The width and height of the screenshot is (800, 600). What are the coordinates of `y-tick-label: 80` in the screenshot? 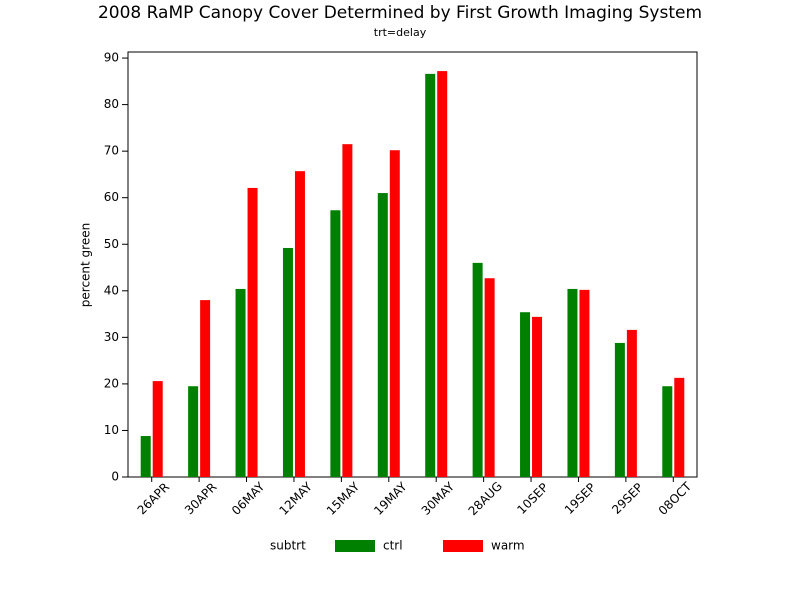 It's located at (111, 104).